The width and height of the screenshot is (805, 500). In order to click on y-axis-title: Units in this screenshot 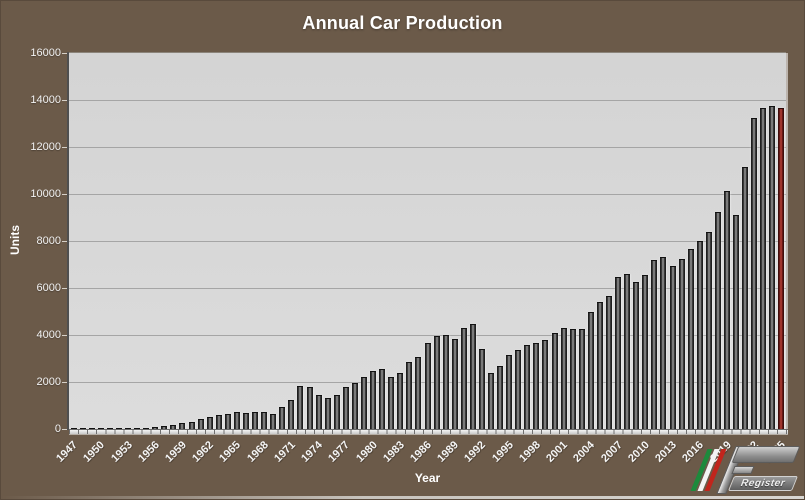, I will do `click(15, 240)`.